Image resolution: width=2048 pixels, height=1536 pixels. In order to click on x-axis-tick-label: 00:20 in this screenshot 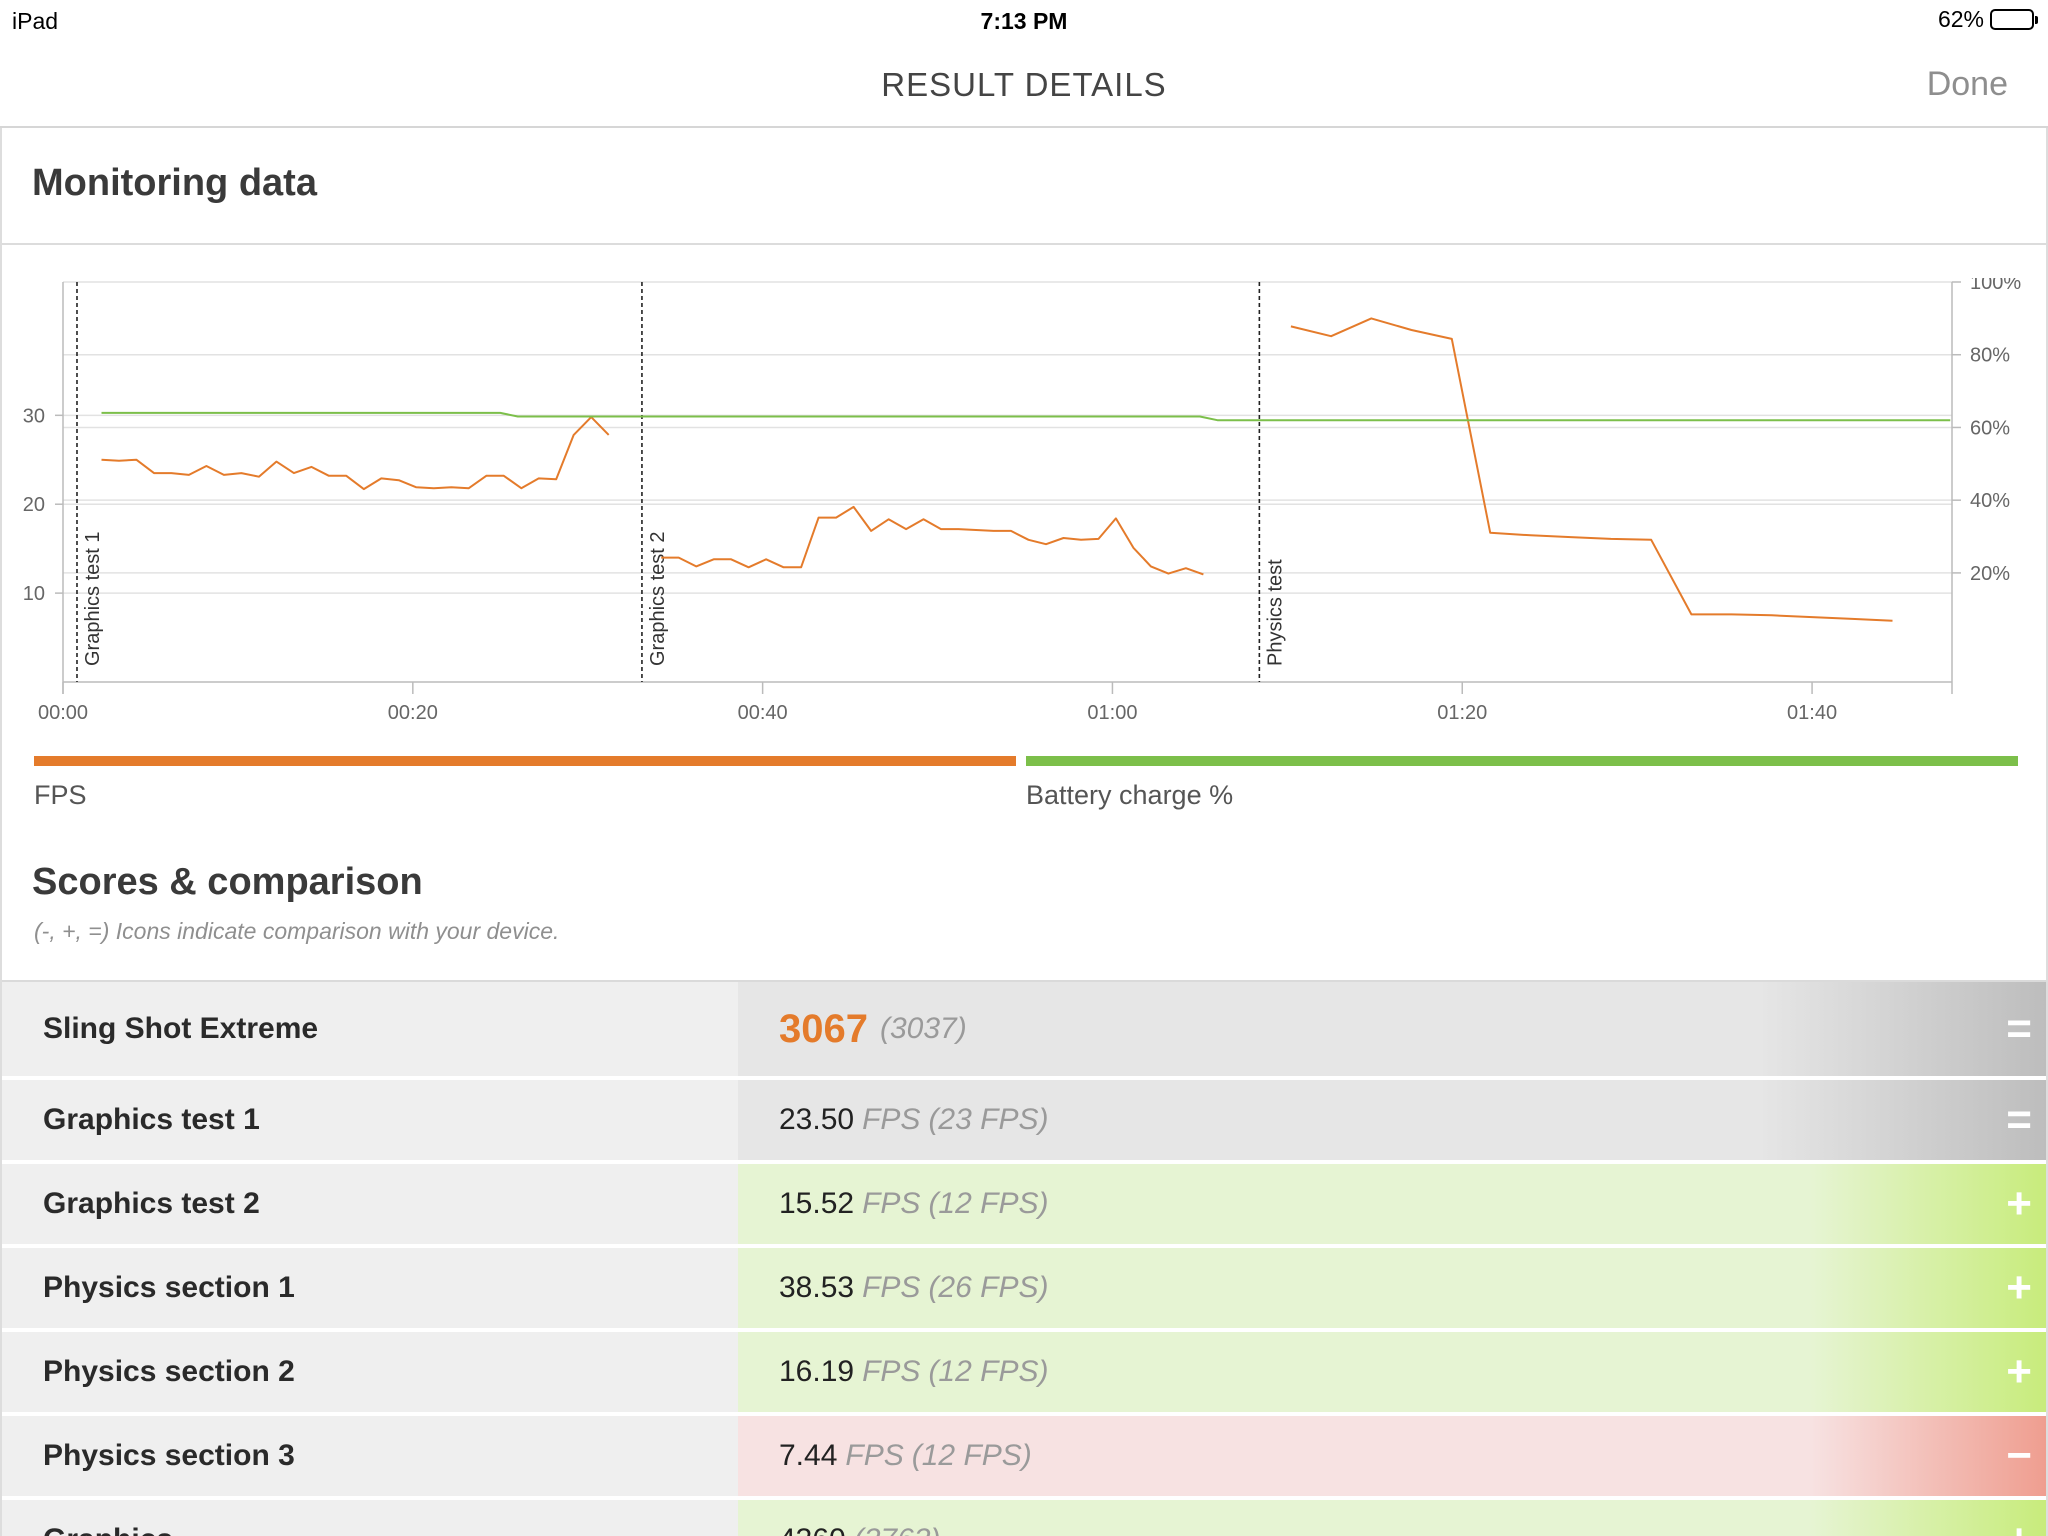, I will do `click(413, 713)`.